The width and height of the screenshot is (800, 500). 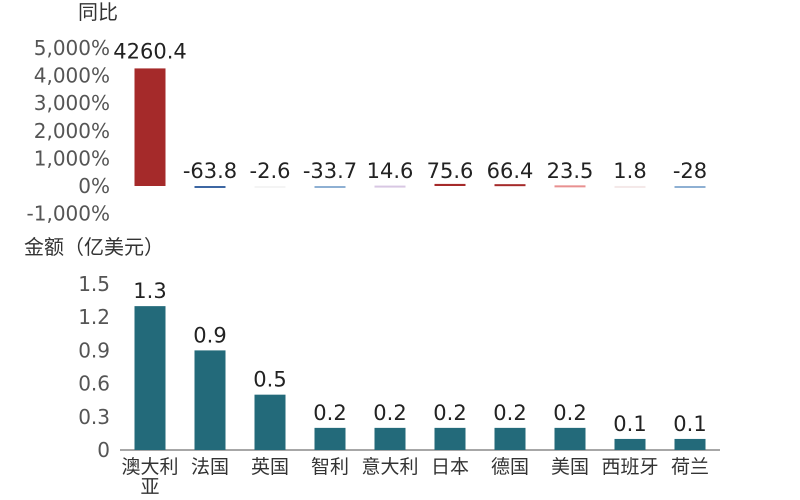 What do you see at coordinates (210, 171) in the screenshot?
I see `yoy-value-label: -63.8` at bounding box center [210, 171].